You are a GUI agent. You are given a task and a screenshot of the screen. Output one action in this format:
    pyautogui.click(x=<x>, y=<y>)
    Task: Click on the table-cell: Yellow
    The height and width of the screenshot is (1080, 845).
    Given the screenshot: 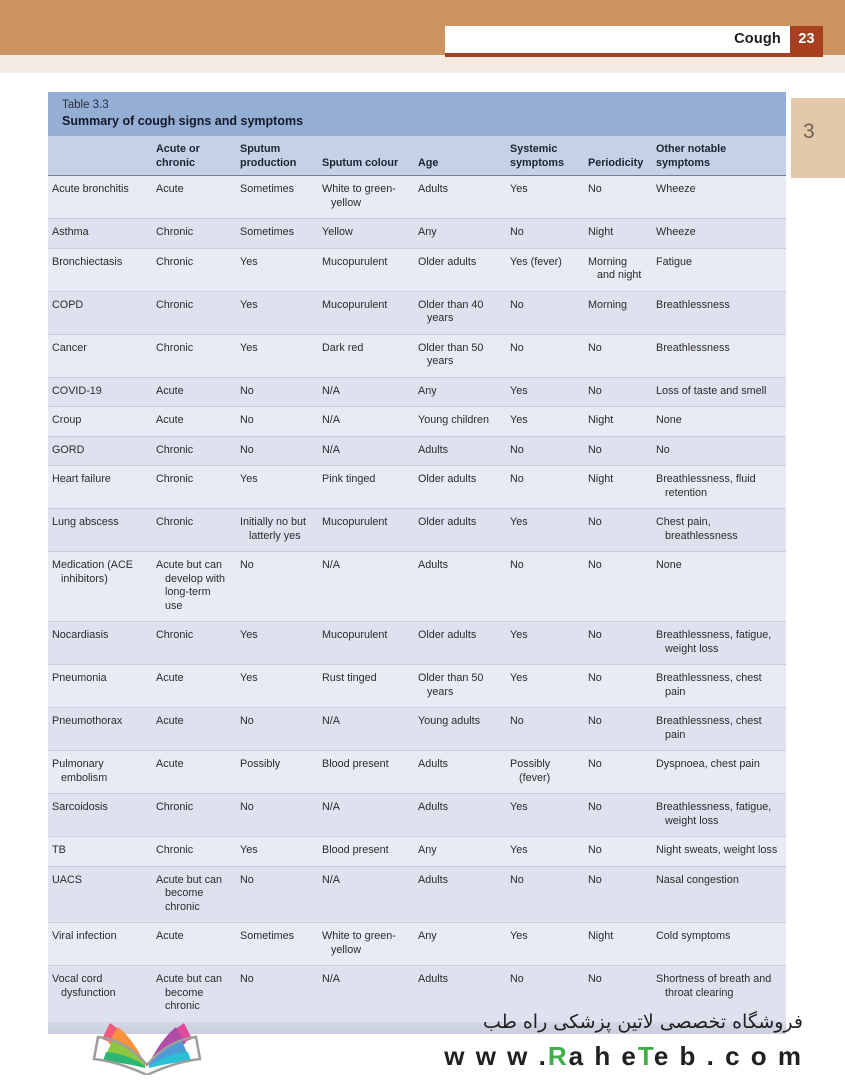 What is the action you would take?
    pyautogui.click(x=366, y=233)
    